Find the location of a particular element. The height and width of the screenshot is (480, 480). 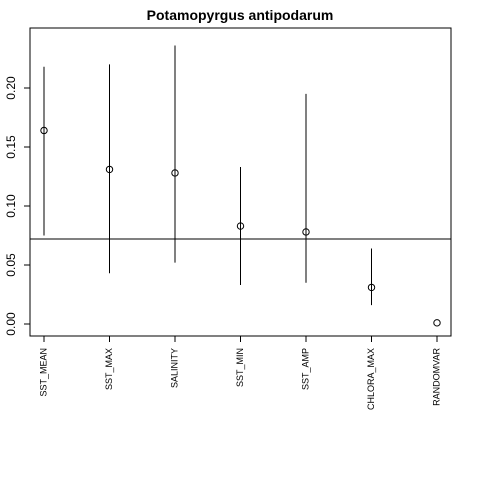

x-category-label: SST_MEAN is located at coordinates (43, 372).